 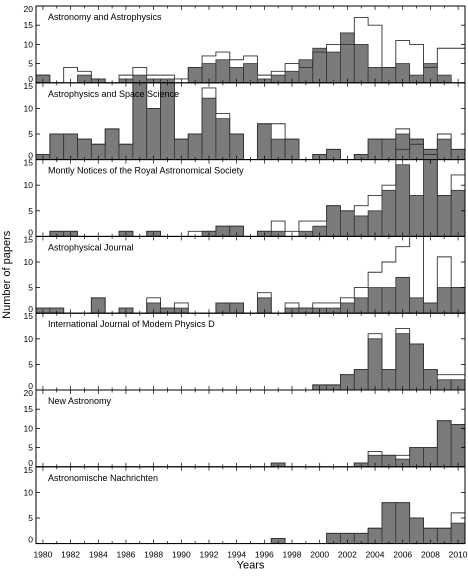 I want to click on x-tick-label: 1998, so click(x=292, y=555).